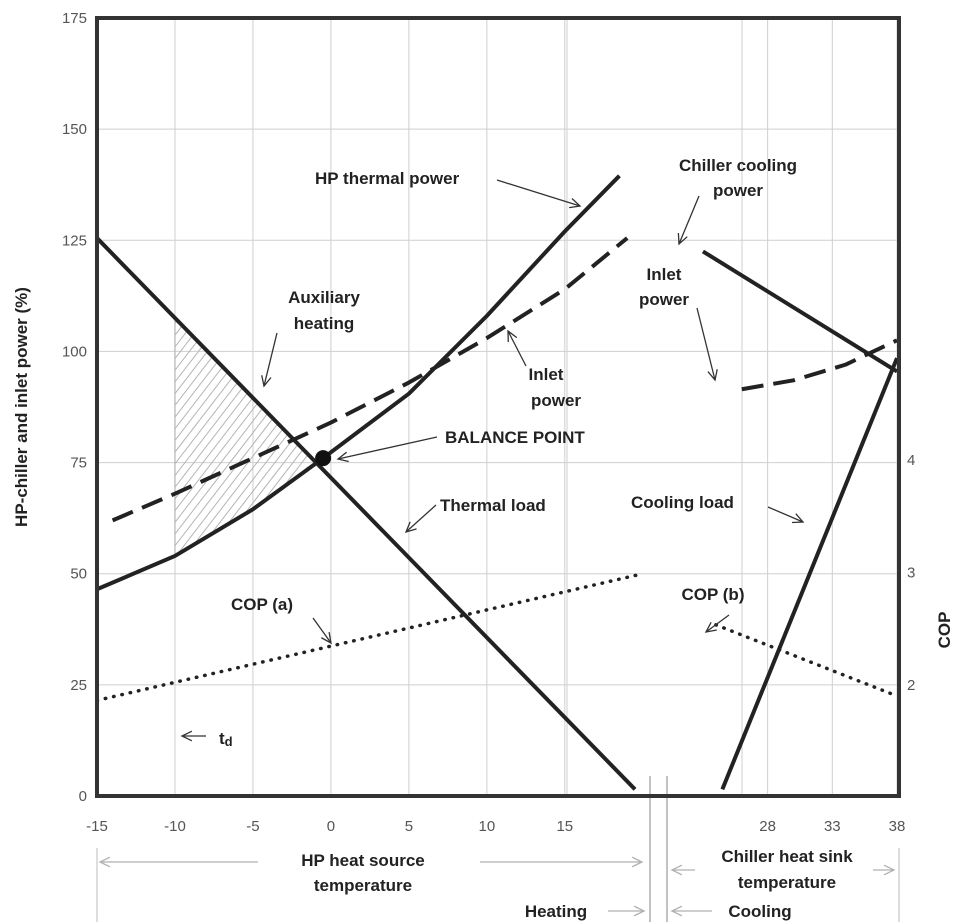 This screenshot has width=960, height=922. I want to click on series-cop-a--heating, so click(370, 637).